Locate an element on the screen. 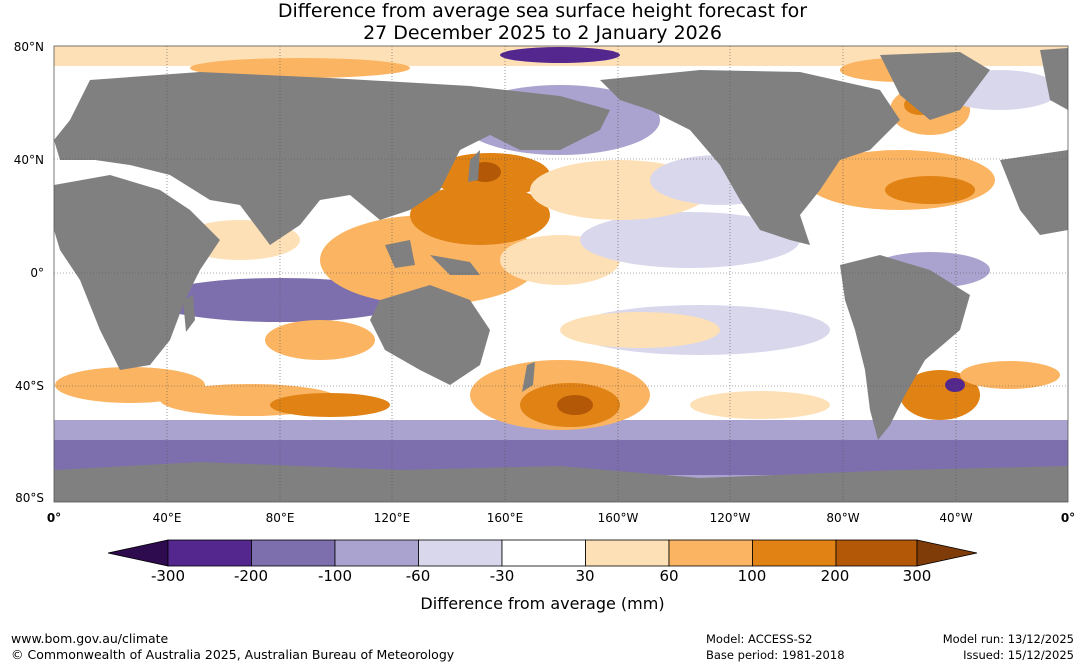 This screenshot has width=1085, height=667. colorbar-tick-10: 300 is located at coordinates (917, 576).